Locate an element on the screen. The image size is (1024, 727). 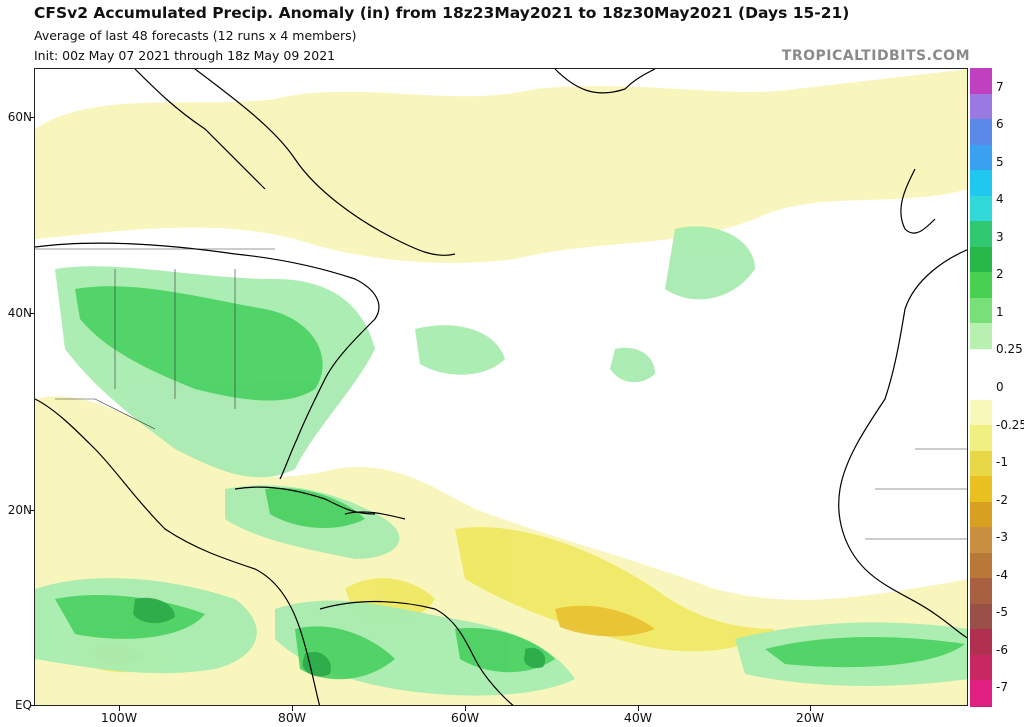
colorbar-label: -6 is located at coordinates (1002, 649).